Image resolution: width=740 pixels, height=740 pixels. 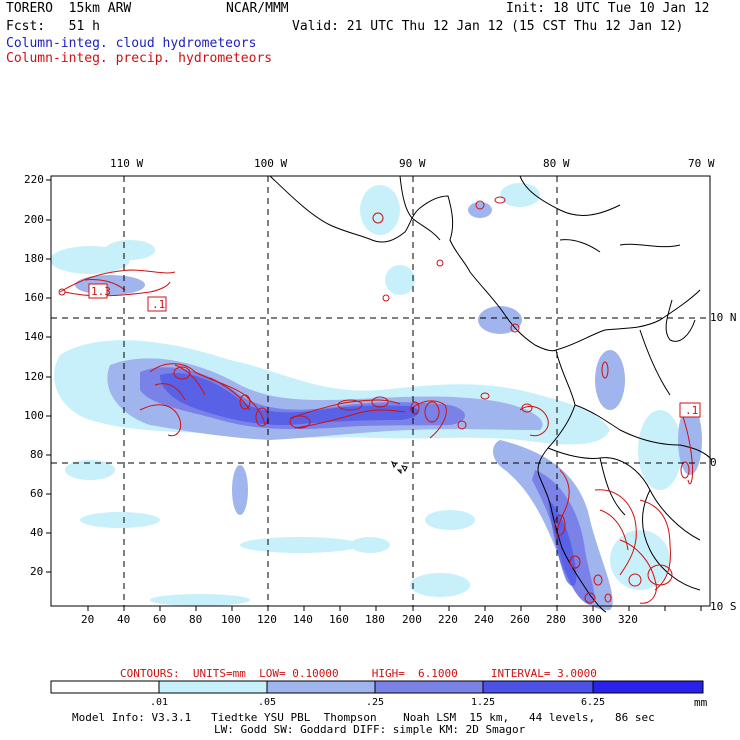 What do you see at coordinates (131, 43) in the screenshot?
I see `legend-cloud: Column-integ. cloud hydrometeors` at bounding box center [131, 43].